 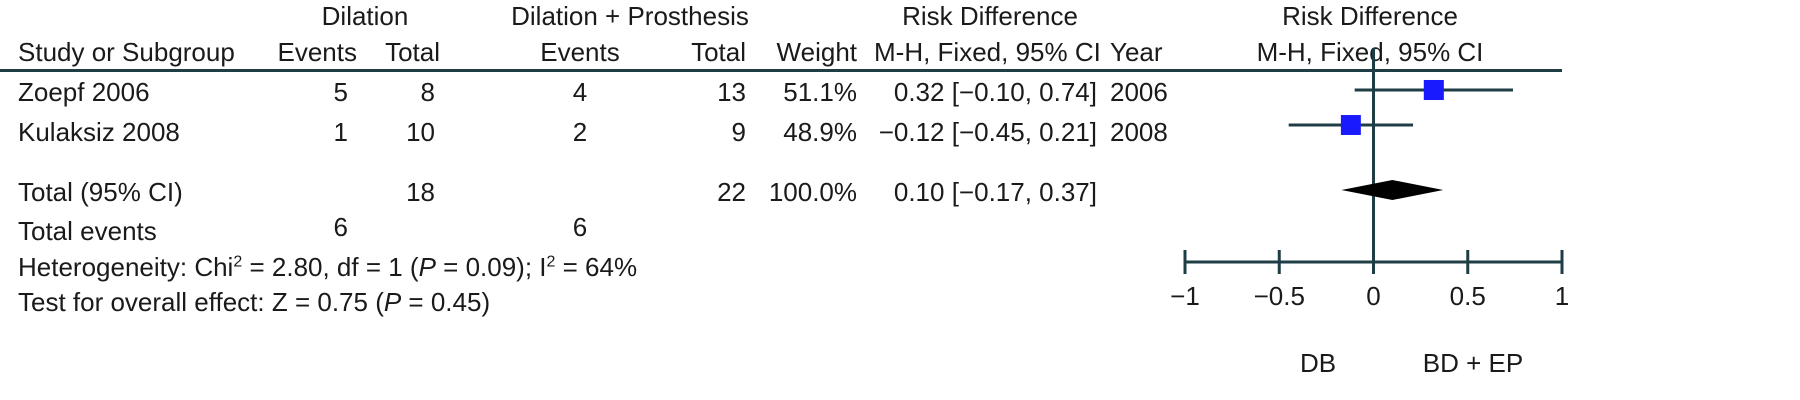 I want to click on col-events-2: Events, so click(x=580, y=52).